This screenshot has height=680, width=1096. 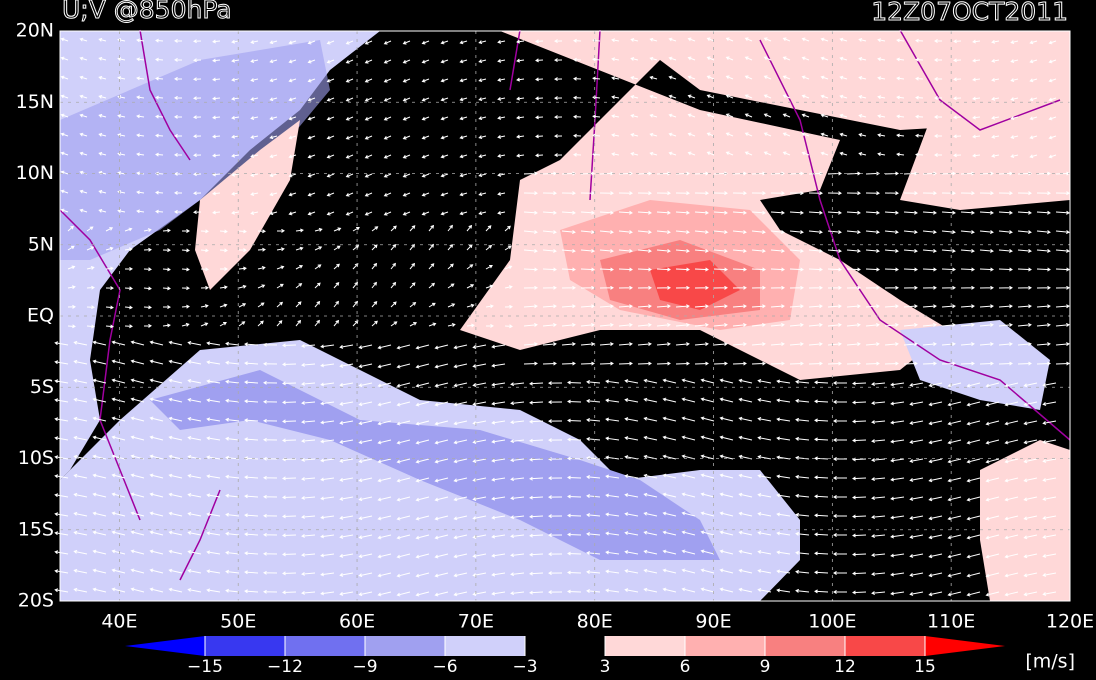 I want to click on lat-label: 15S, so click(x=36, y=529).